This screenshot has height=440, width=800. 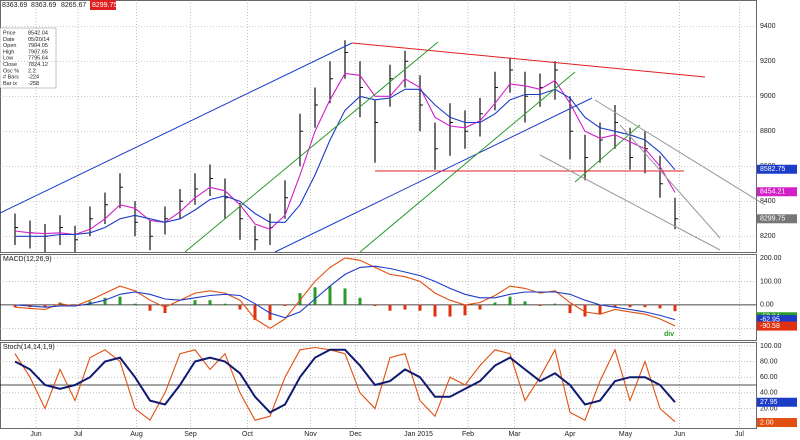 I want to click on info-value: -224, so click(x=33, y=78).